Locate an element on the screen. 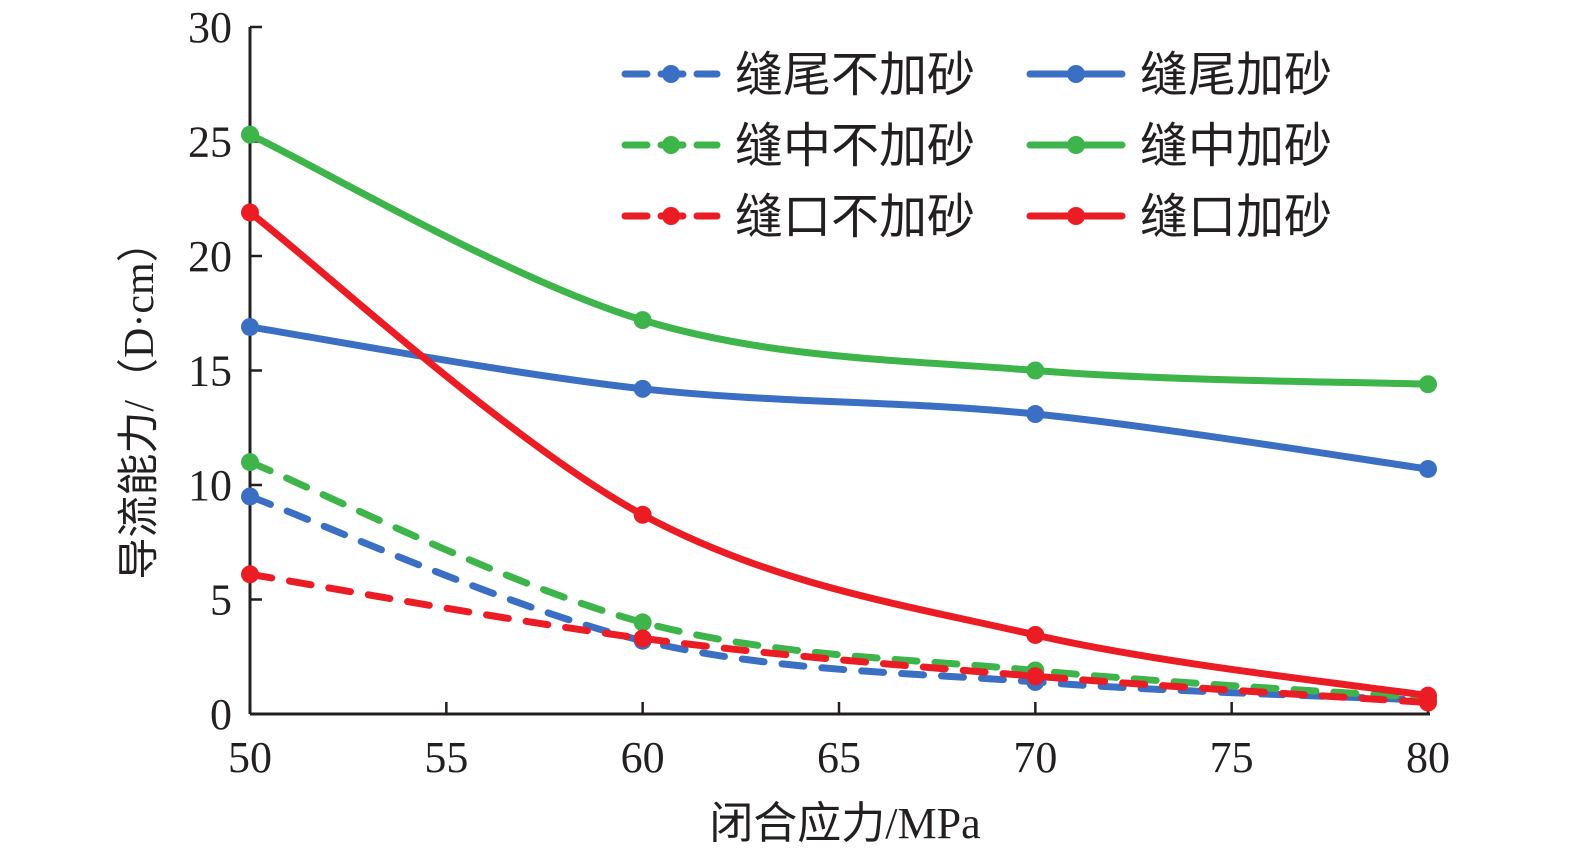 Image resolution: width=1575 pixels, height=858 pixels. legend-label: 缝口不加砂 is located at coordinates (855, 217).